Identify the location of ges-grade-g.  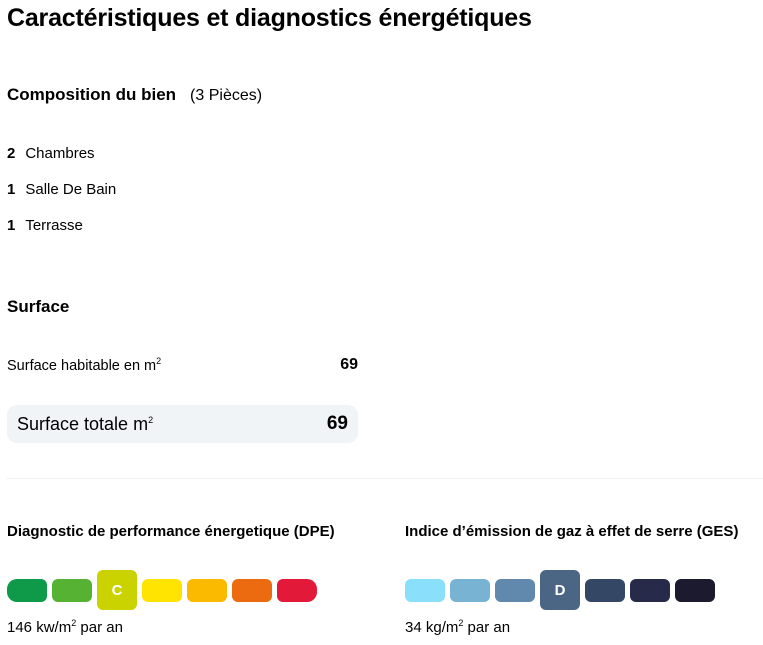
(695, 590).